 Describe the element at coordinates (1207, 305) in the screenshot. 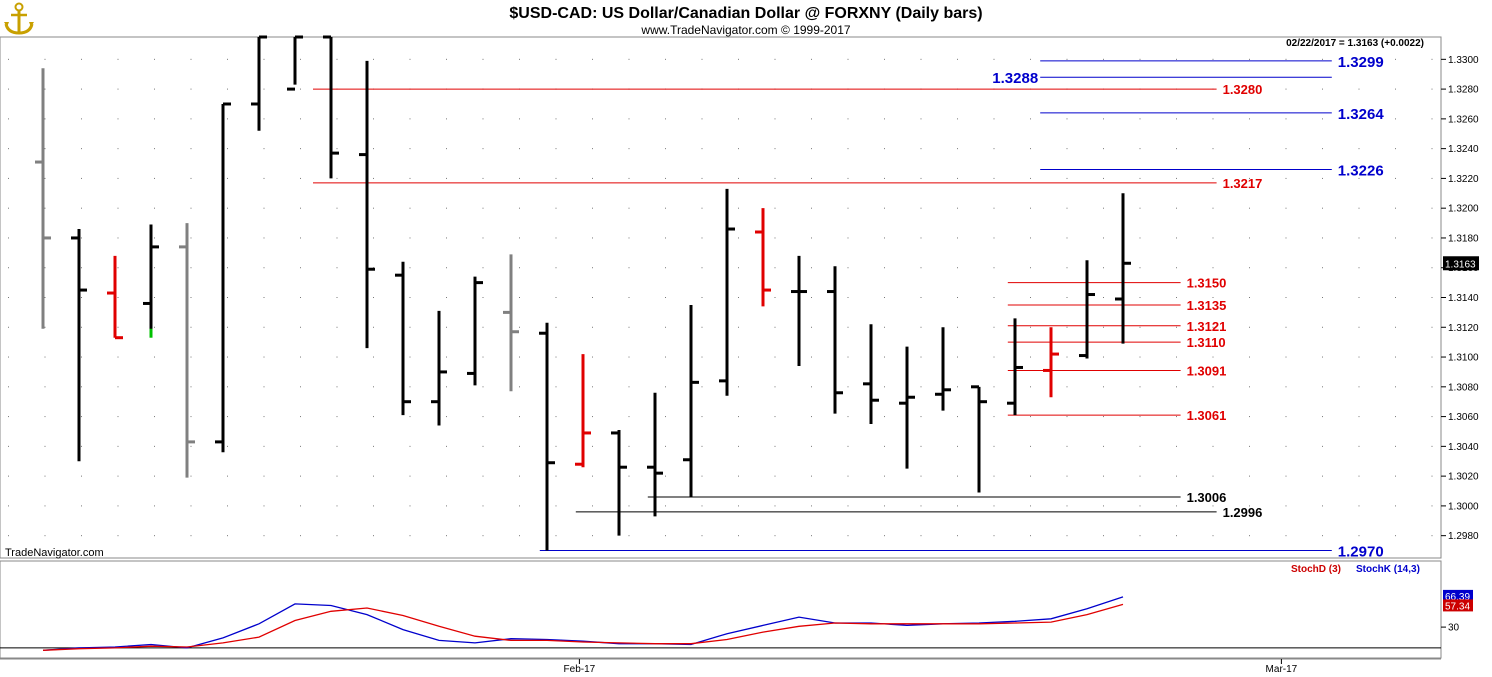

I see `level-label-1.3135: 1.3135` at that location.